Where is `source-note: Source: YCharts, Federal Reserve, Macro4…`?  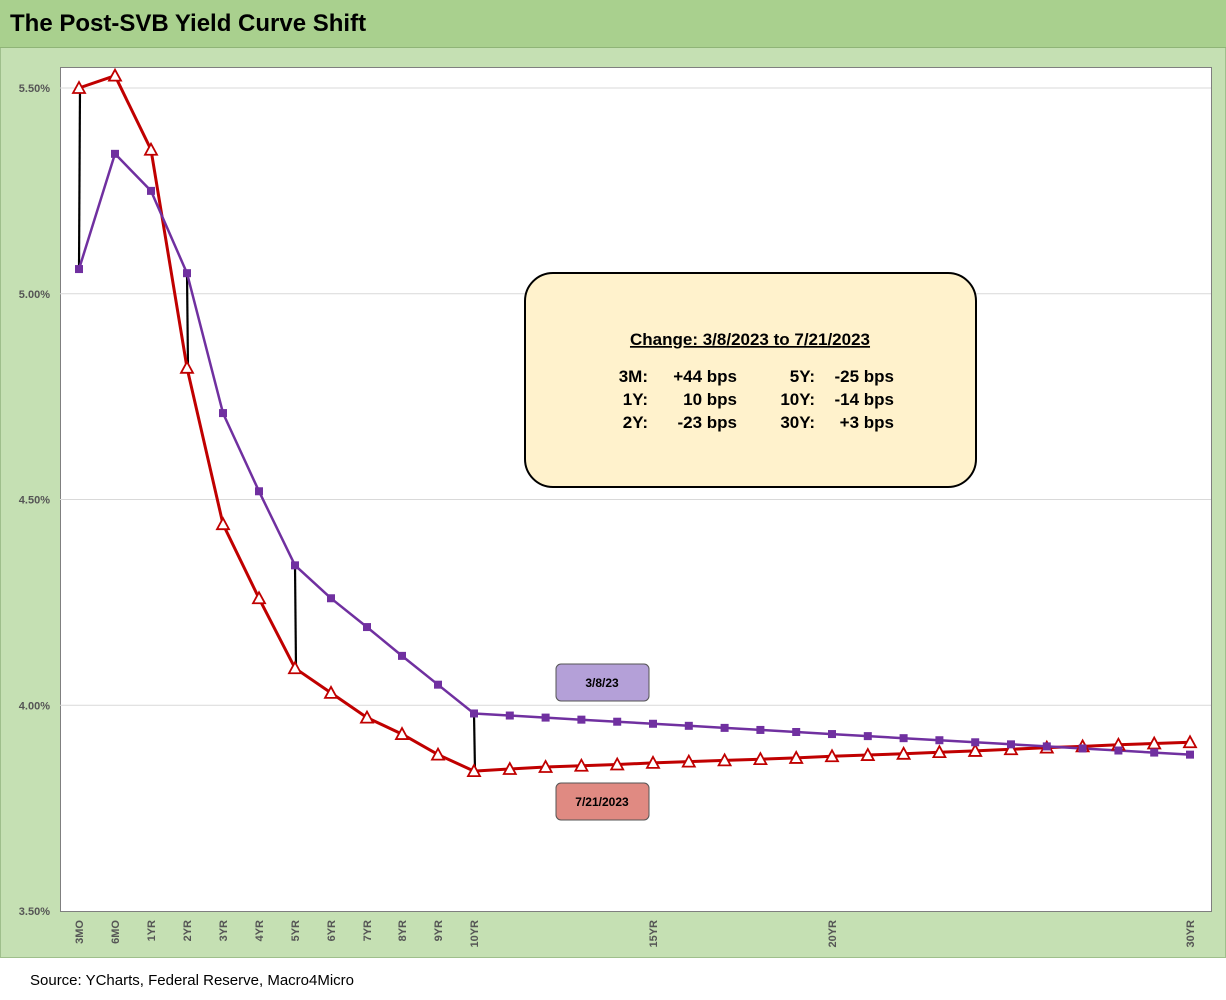
source-note: Source: YCharts, Federal Reserve, Macro4… is located at coordinates (192, 980).